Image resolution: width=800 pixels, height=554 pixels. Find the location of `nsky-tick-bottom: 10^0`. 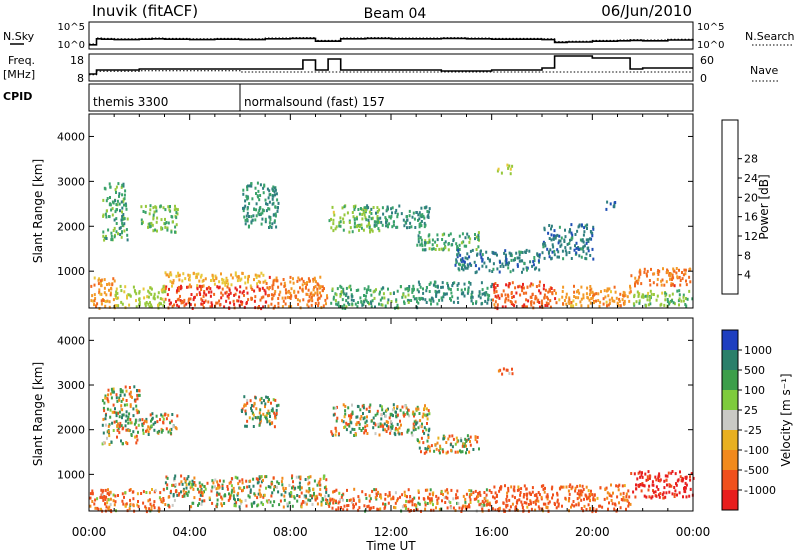

nsky-tick-bottom: 10^0 is located at coordinates (71, 45).